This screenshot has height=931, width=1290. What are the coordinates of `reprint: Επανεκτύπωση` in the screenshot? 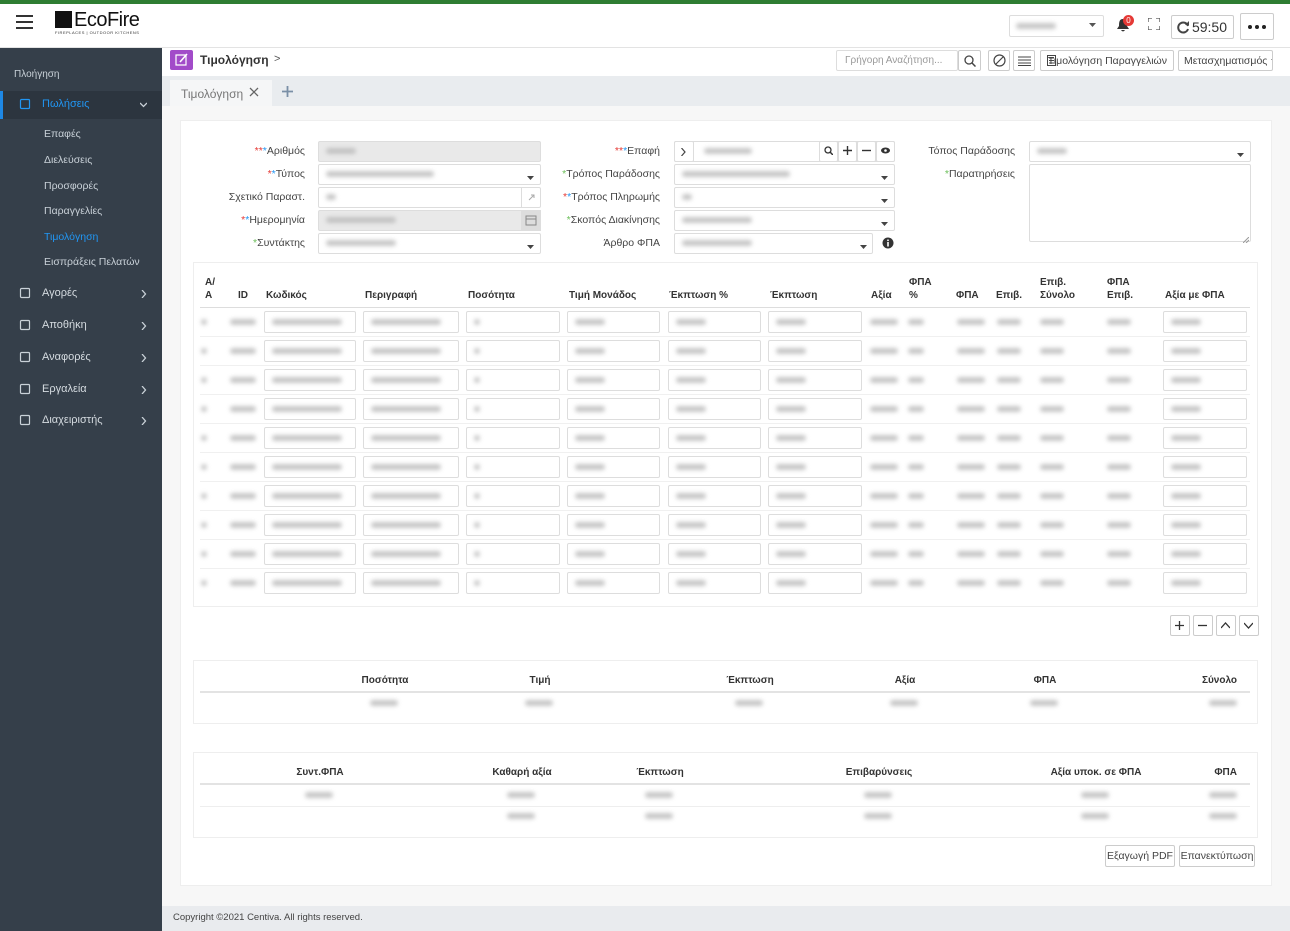 It's located at (1217, 856).